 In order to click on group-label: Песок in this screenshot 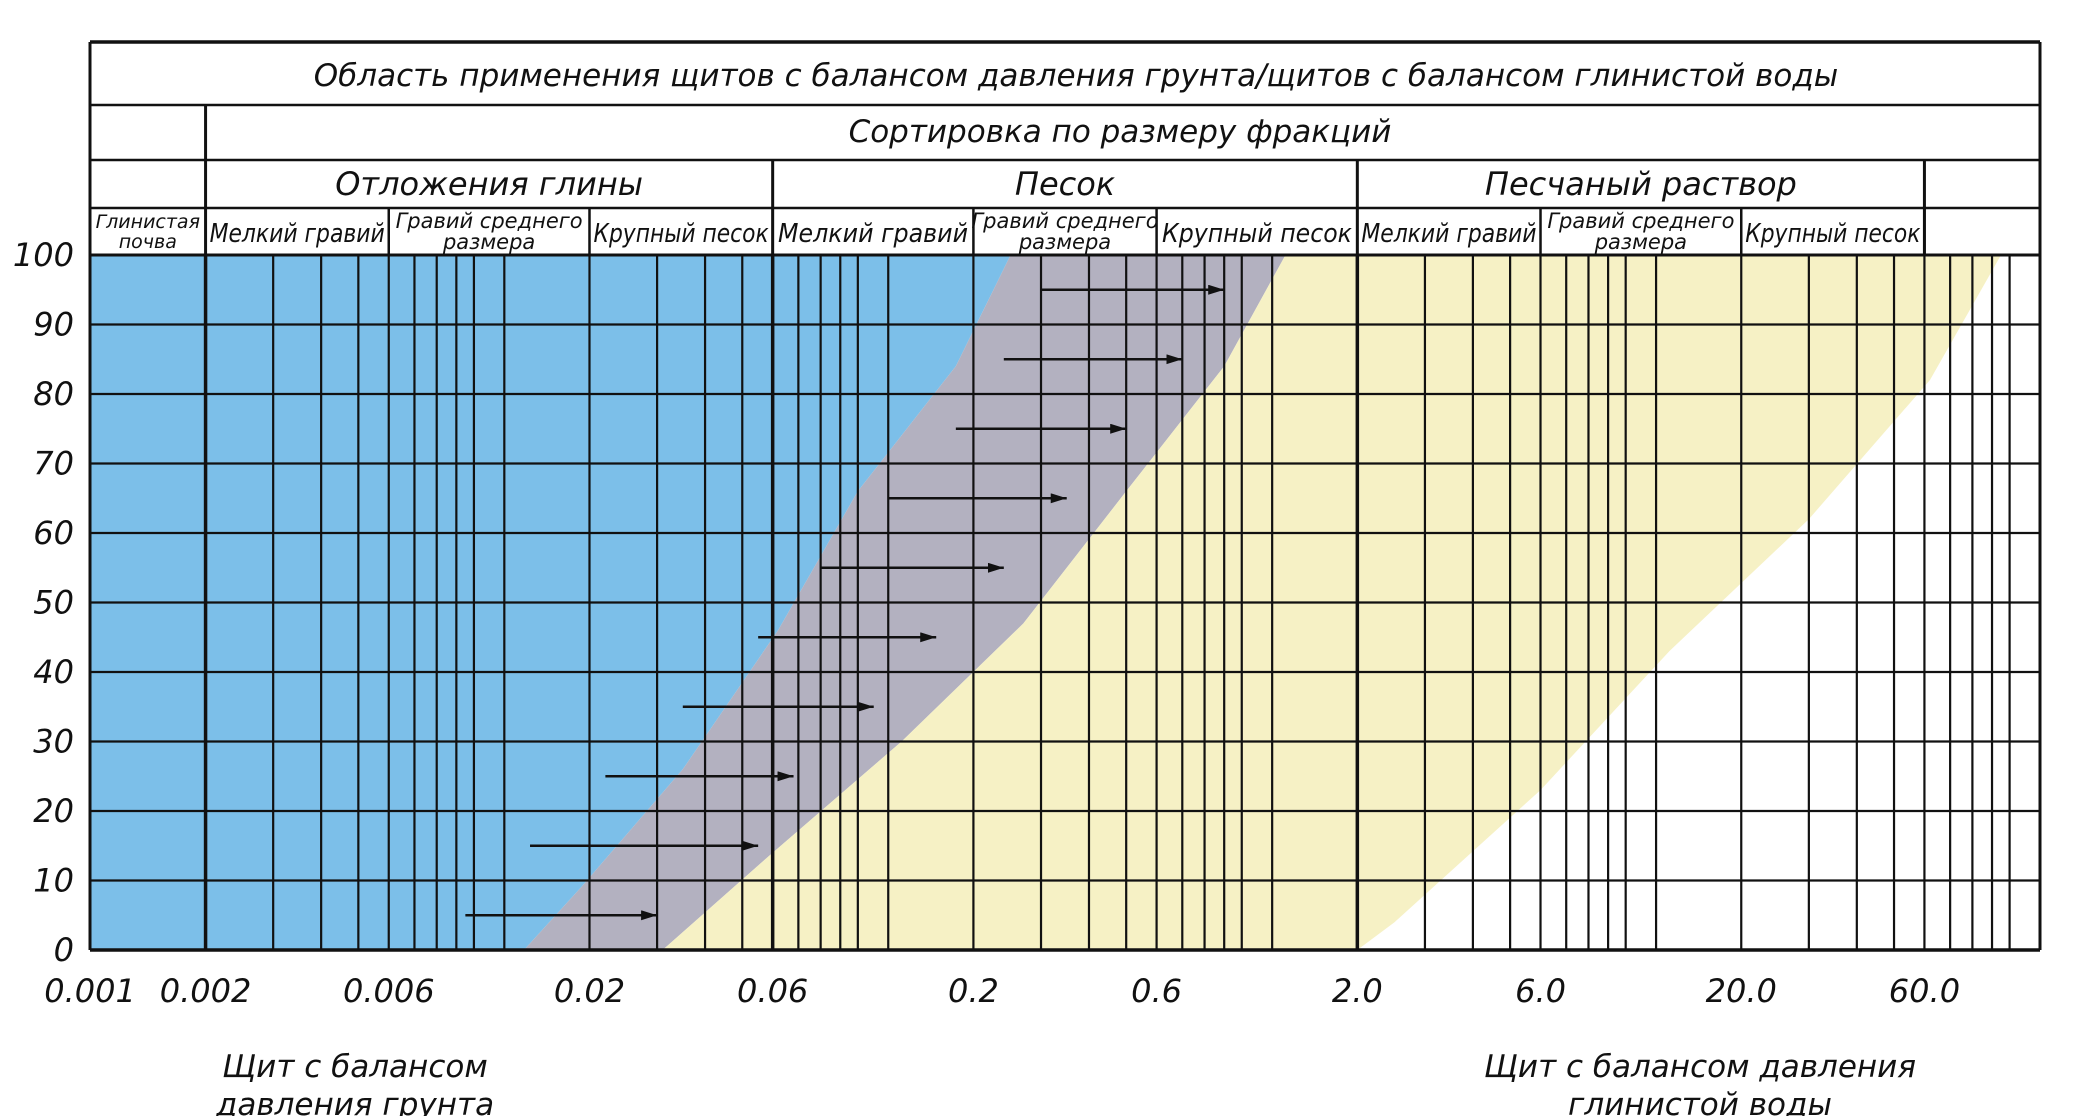, I will do `click(1065, 184)`.